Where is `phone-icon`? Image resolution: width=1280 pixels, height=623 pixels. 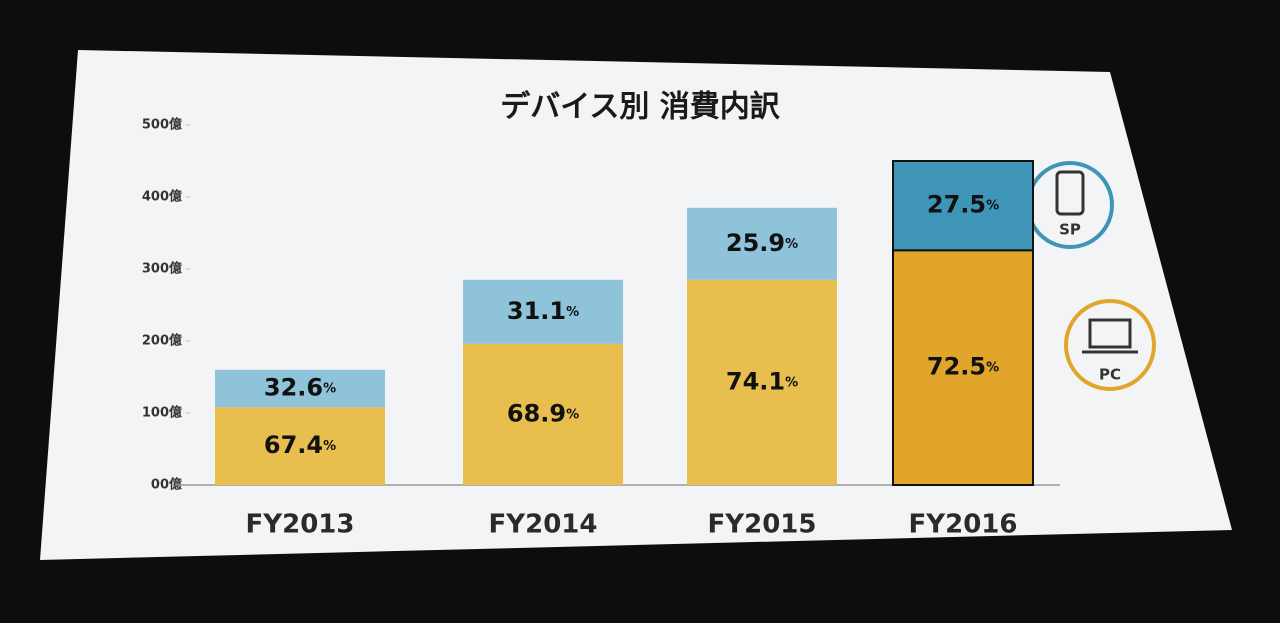
phone-icon is located at coordinates (1070, 193).